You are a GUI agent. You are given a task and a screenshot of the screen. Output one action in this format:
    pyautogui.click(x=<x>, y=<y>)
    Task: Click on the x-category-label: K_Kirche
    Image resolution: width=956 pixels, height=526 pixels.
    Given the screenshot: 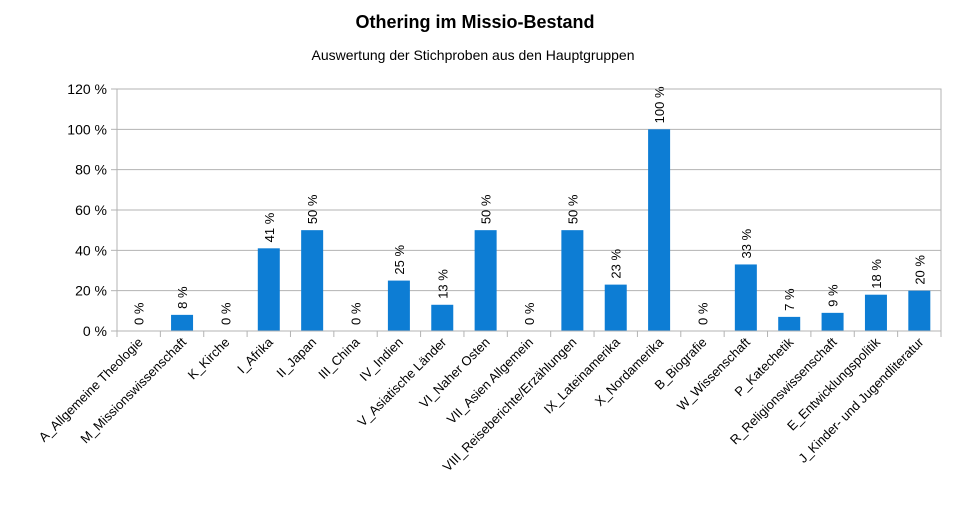 What is the action you would take?
    pyautogui.click(x=209, y=359)
    